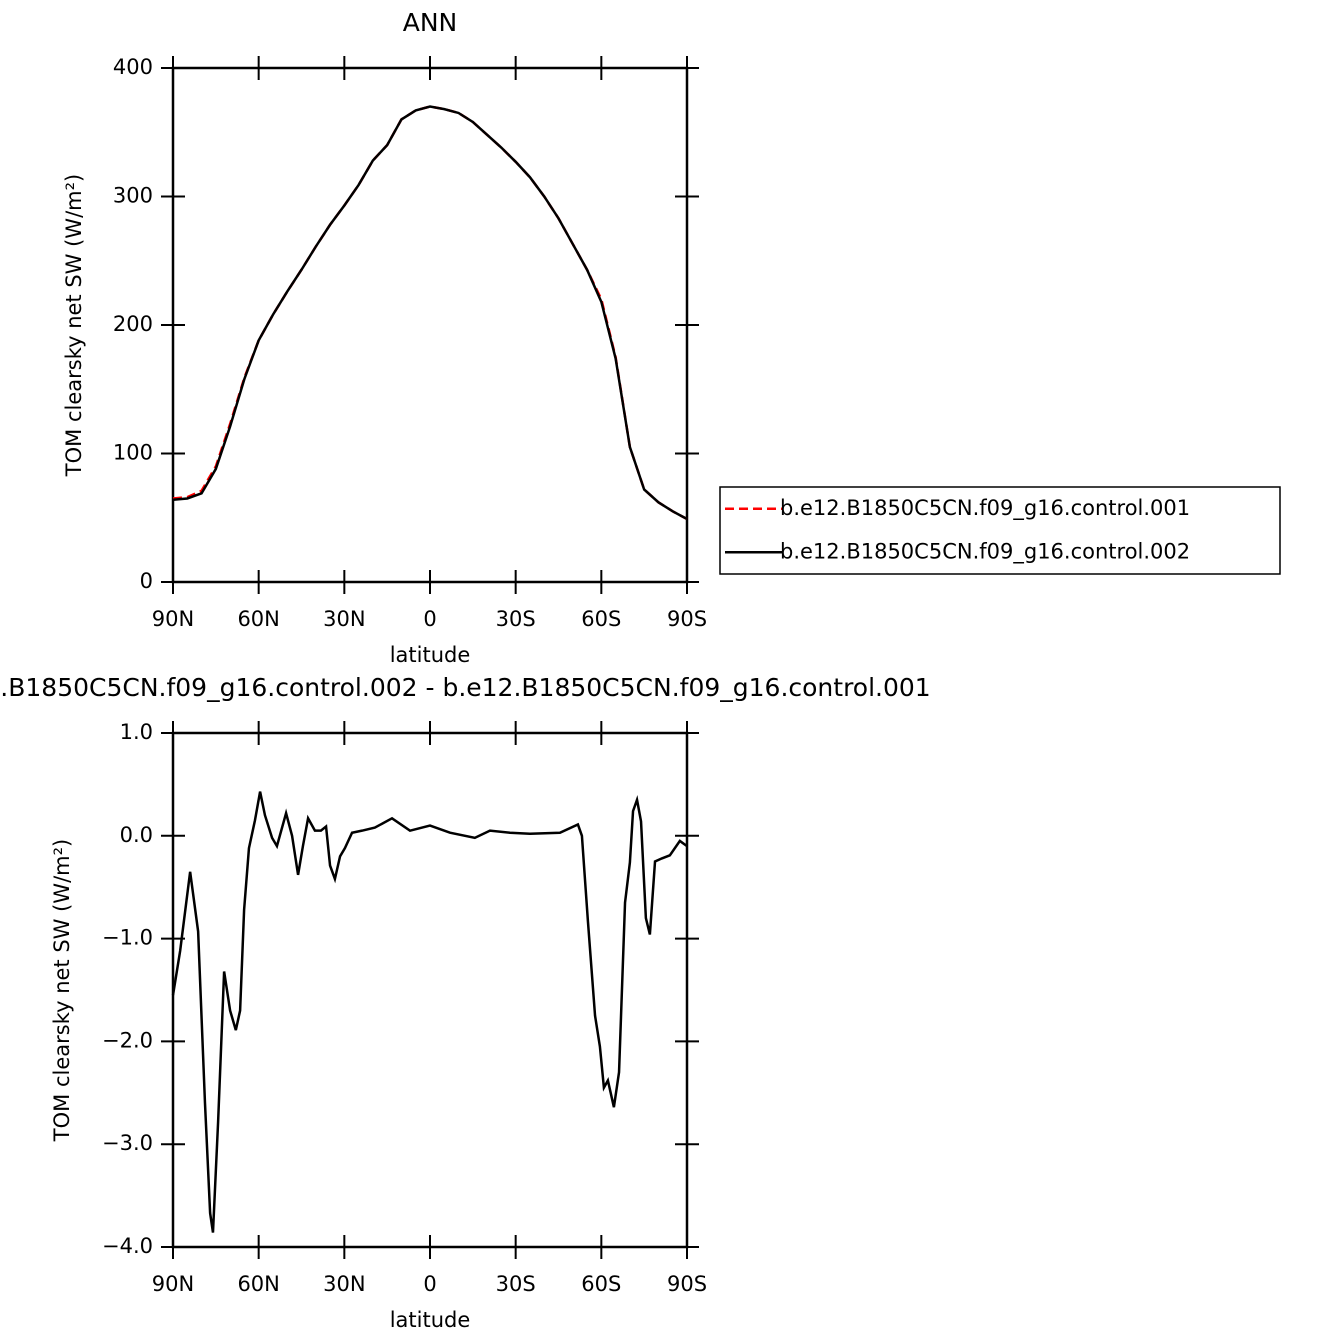 The image size is (1341, 1341). I want to click on y-tick-label: 0.0, so click(136, 835).